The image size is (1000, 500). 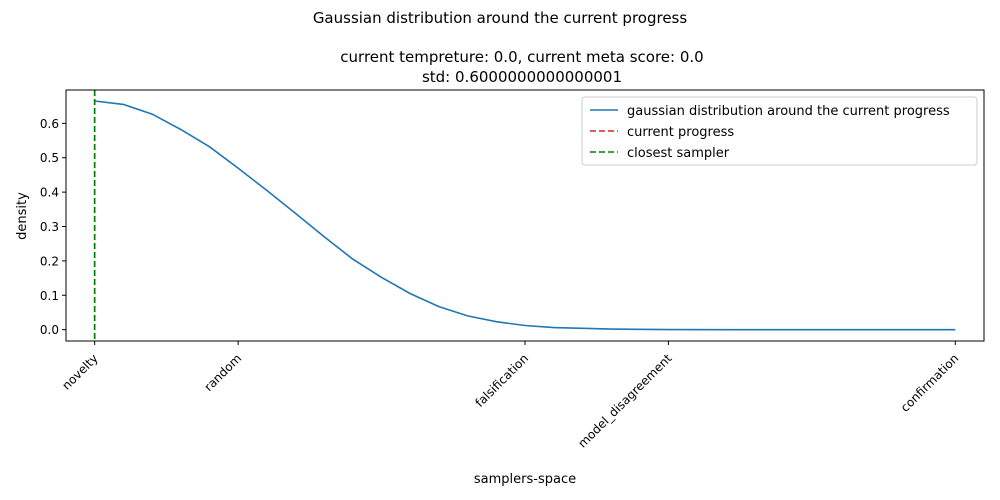 What do you see at coordinates (525, 479) in the screenshot?
I see `x-axis-label: samplers-space` at bounding box center [525, 479].